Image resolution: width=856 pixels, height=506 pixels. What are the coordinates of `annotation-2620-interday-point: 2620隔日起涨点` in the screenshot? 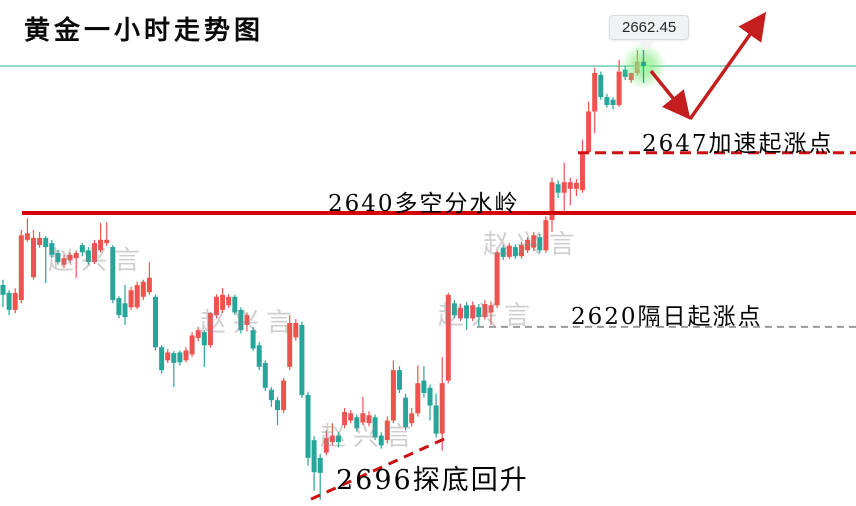 It's located at (667, 317).